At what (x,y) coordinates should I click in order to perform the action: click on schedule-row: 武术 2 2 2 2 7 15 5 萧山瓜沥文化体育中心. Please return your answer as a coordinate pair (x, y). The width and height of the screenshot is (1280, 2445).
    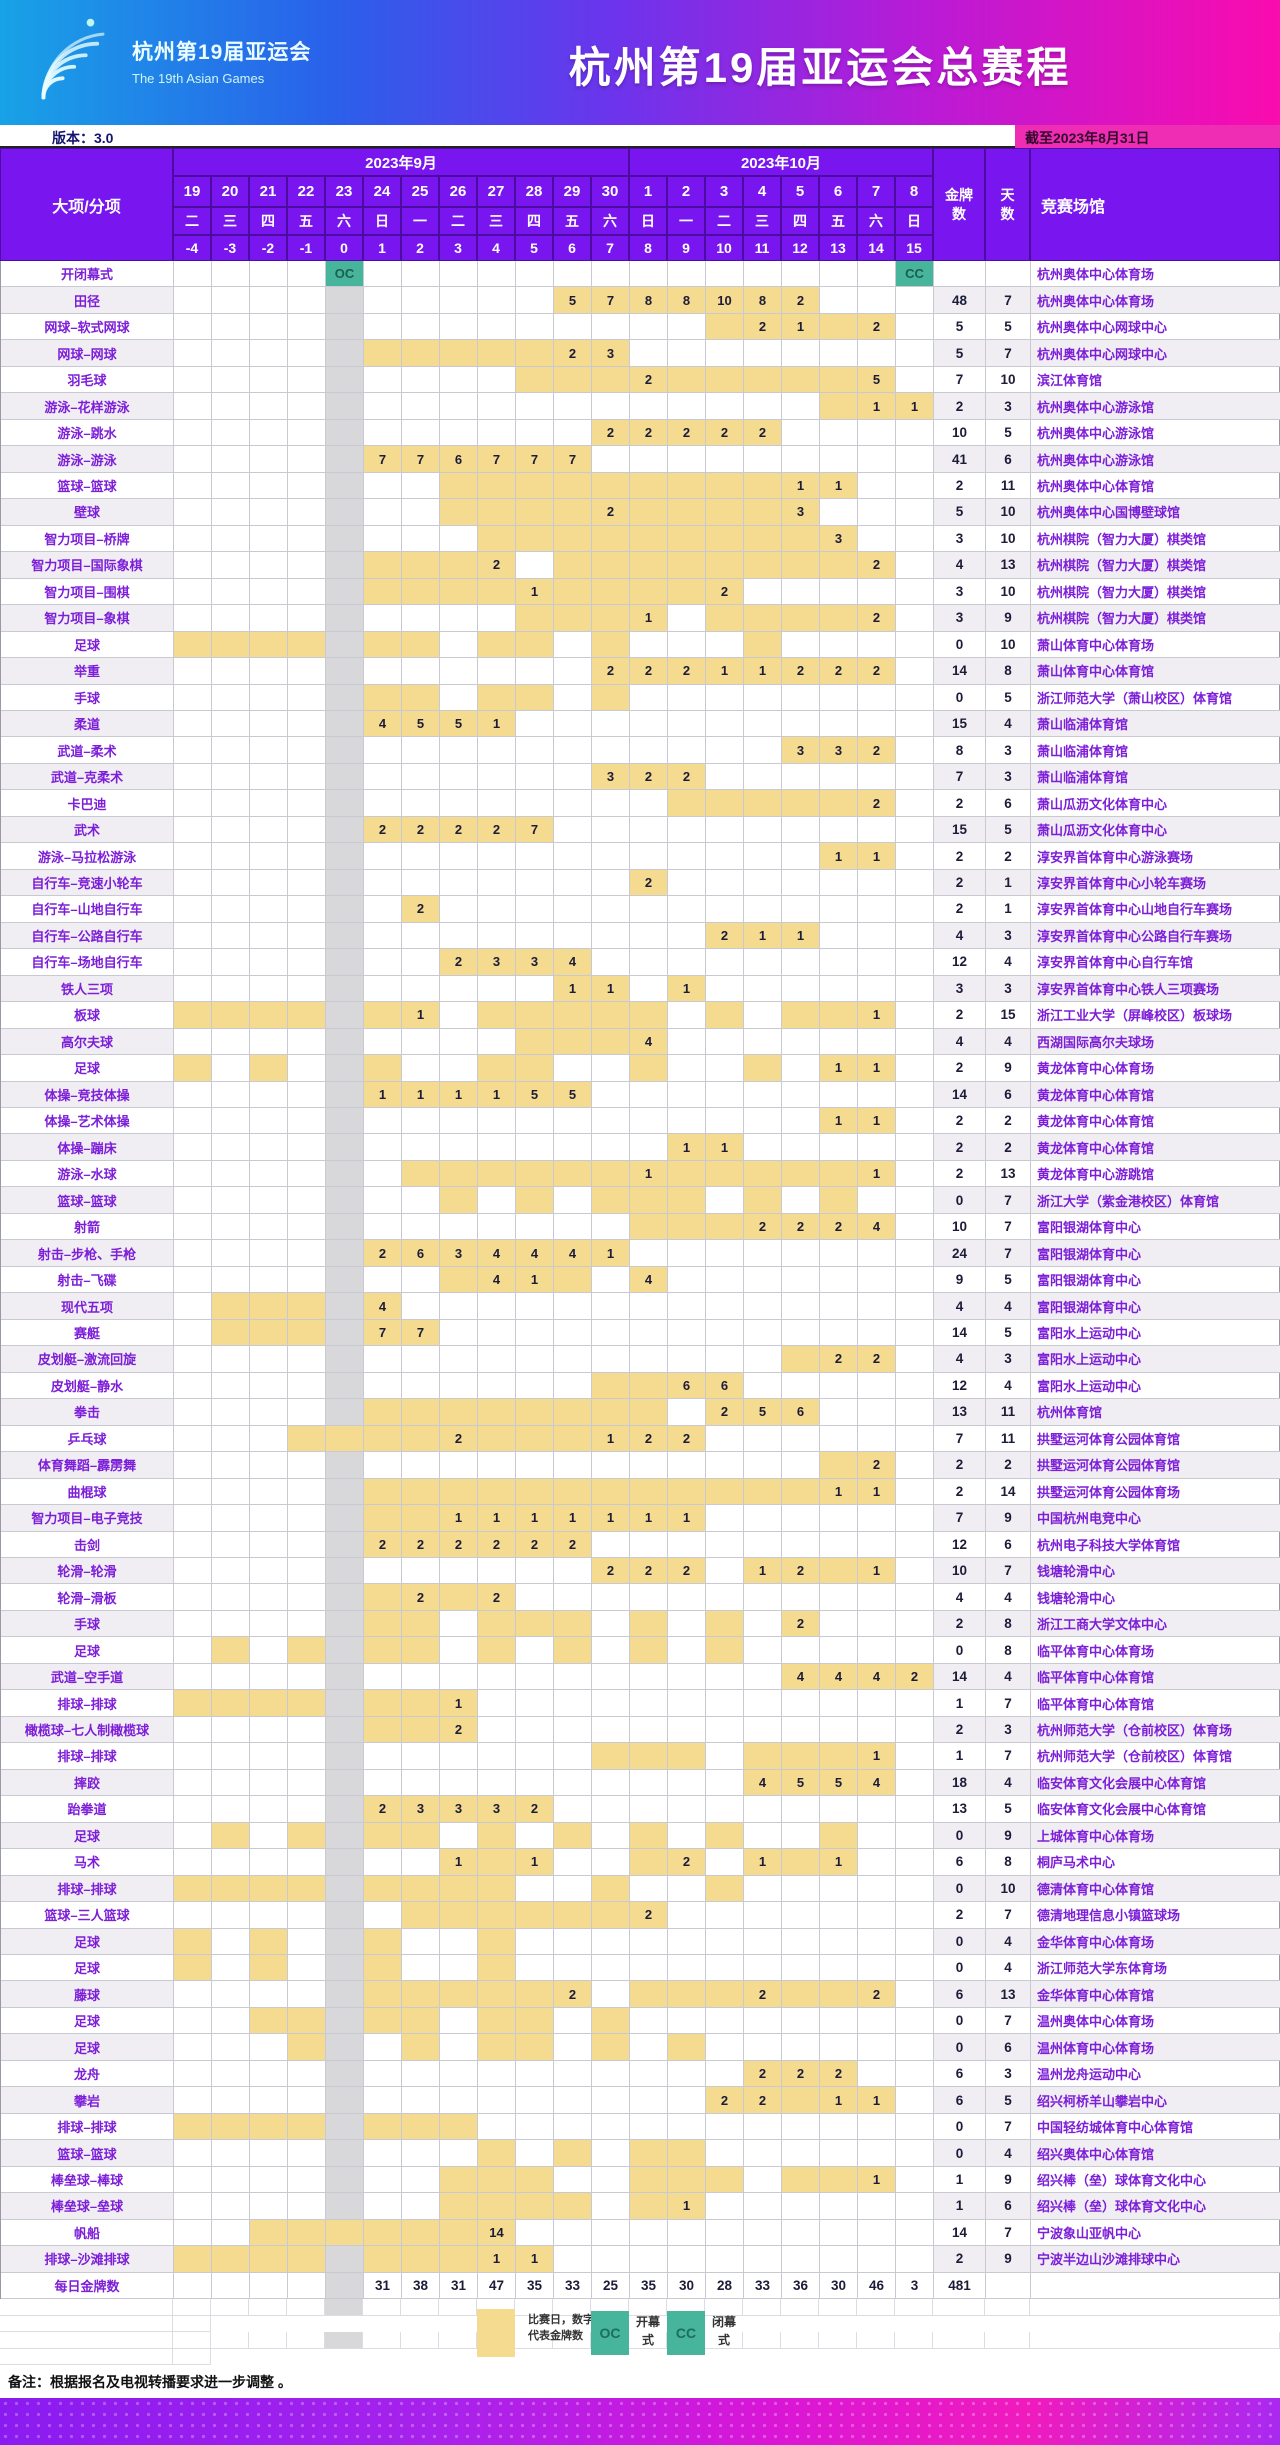
    Looking at the image, I should click on (640, 830).